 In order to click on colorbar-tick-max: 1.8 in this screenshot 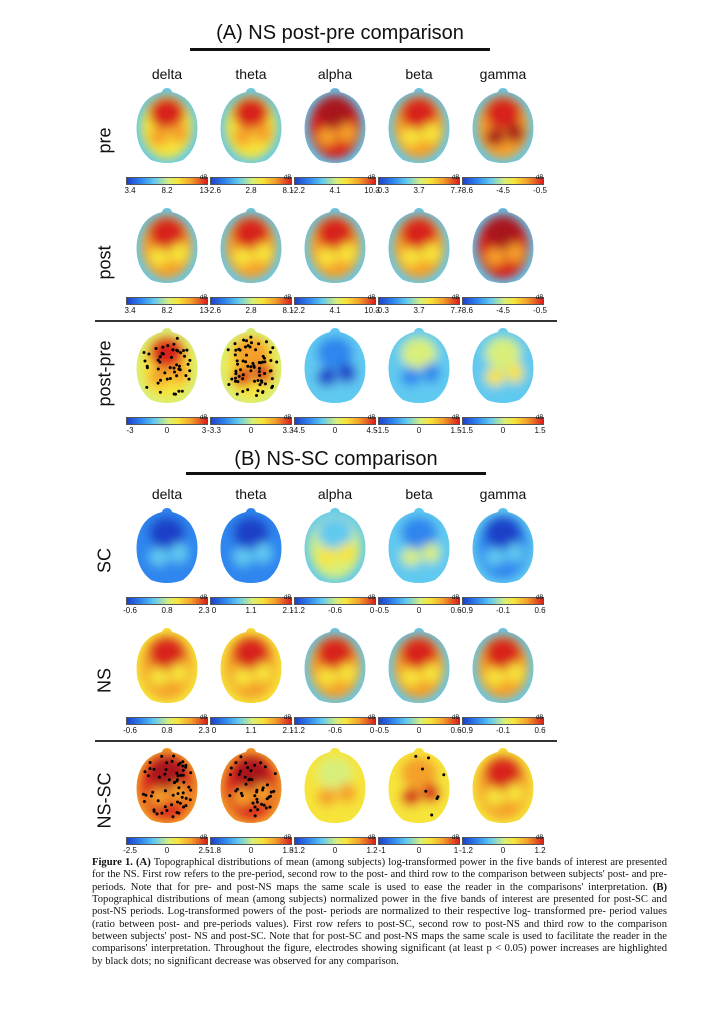, I will do `click(288, 850)`.